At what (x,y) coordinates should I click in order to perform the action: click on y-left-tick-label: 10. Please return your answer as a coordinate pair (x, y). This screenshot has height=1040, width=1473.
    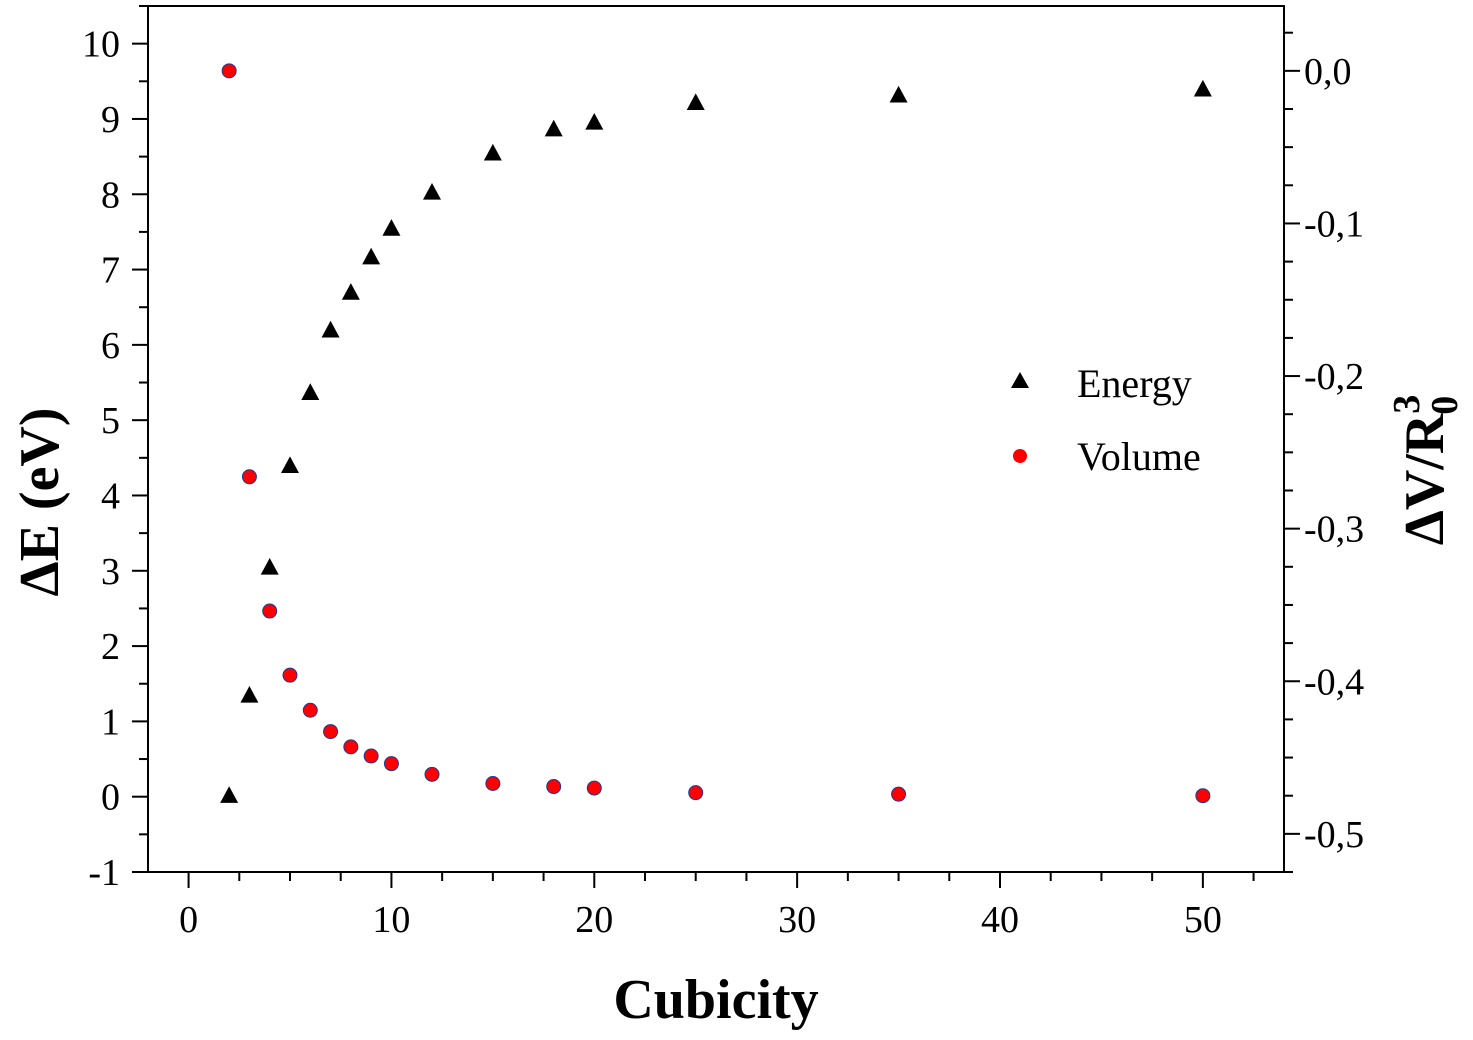
    Looking at the image, I should click on (101, 45).